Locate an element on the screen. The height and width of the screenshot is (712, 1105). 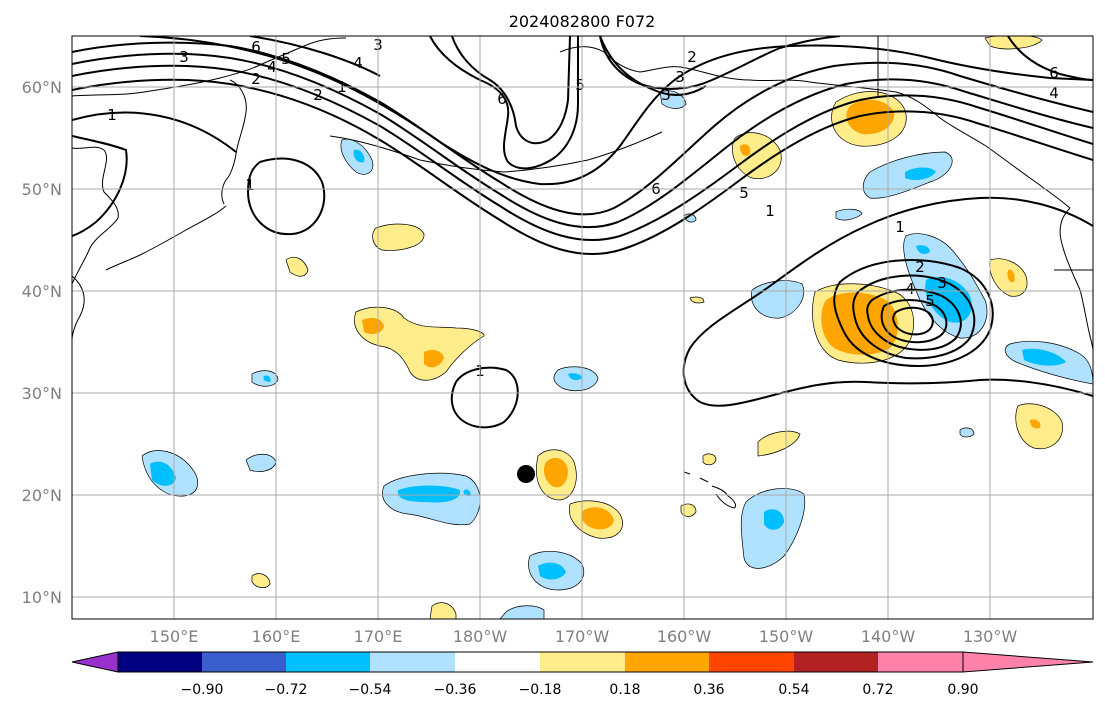
lon-label: 180°W is located at coordinates (480, 636).